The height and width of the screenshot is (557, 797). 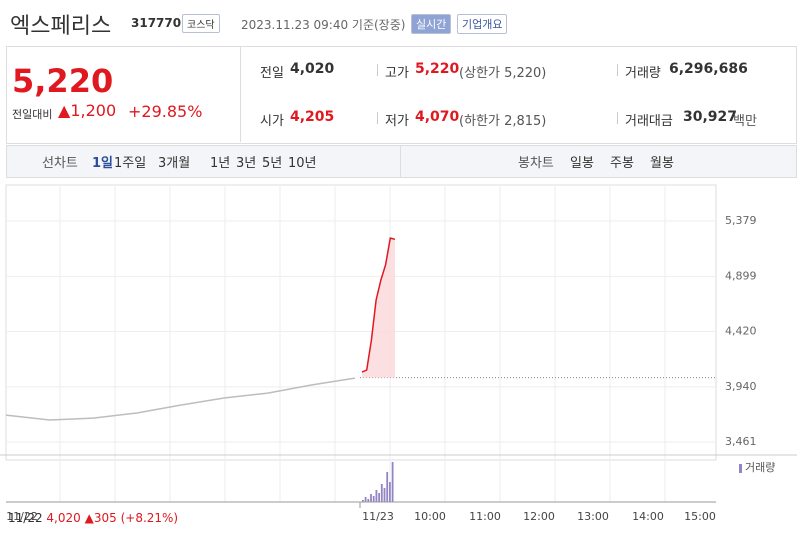 I want to click on footer-pct: (+8.21%), so click(x=149, y=518).